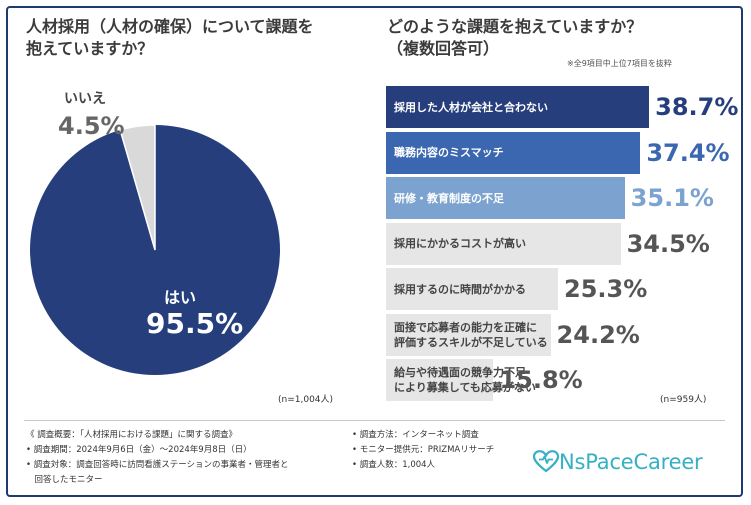 Image resolution: width=751 pixels, height=505 pixels. Describe the element at coordinates (131, 435) in the screenshot. I see `survey-overview-title: 《 調査概要：「人材採用における課題」に関する調査》` at that location.